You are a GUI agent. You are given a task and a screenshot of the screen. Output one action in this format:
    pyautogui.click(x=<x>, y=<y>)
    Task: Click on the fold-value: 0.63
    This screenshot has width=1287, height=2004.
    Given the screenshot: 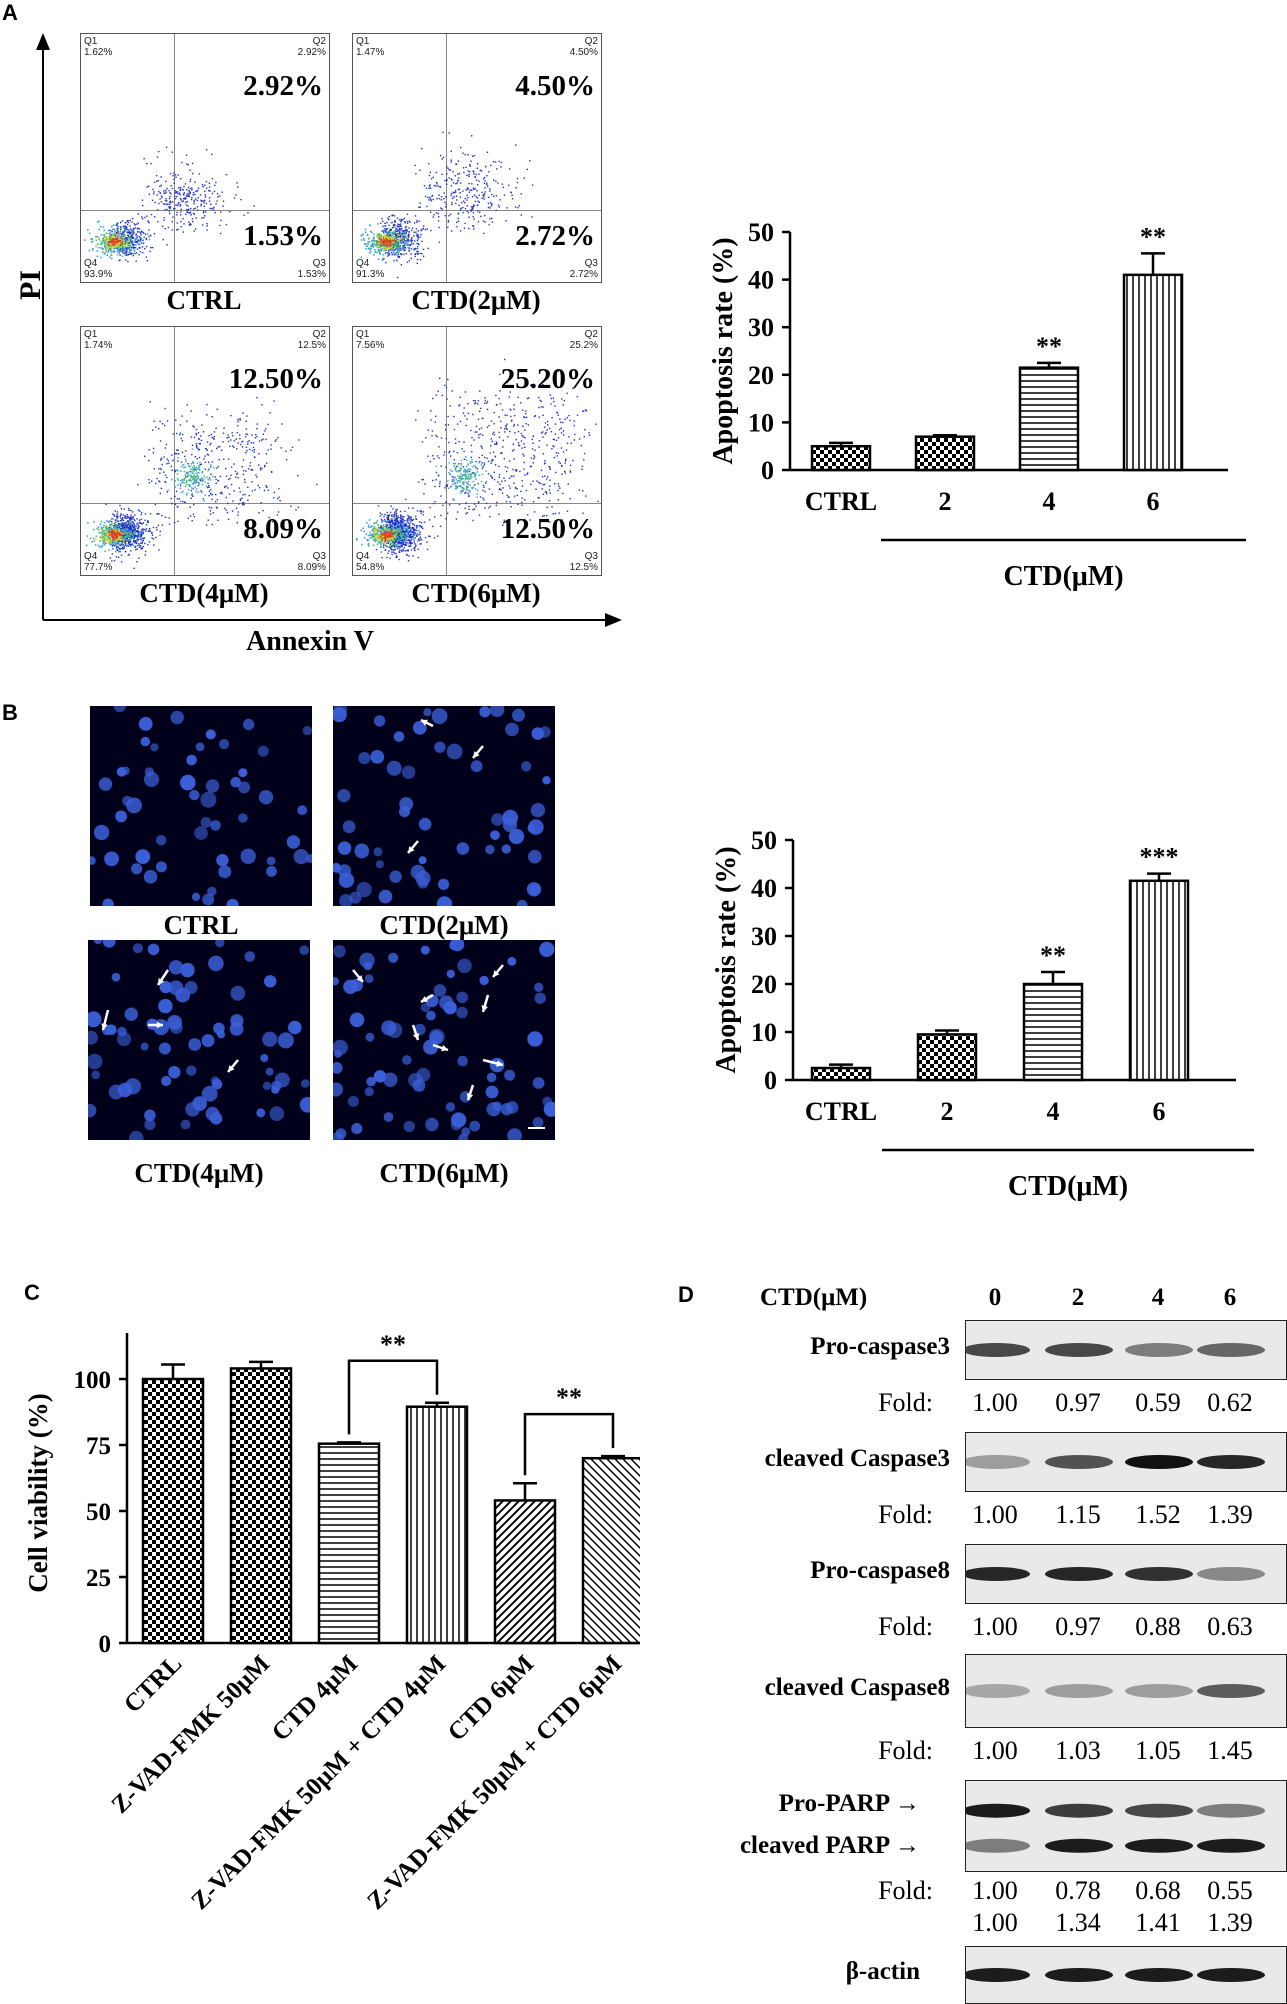 What is the action you would take?
    pyautogui.click(x=1230, y=1627)
    